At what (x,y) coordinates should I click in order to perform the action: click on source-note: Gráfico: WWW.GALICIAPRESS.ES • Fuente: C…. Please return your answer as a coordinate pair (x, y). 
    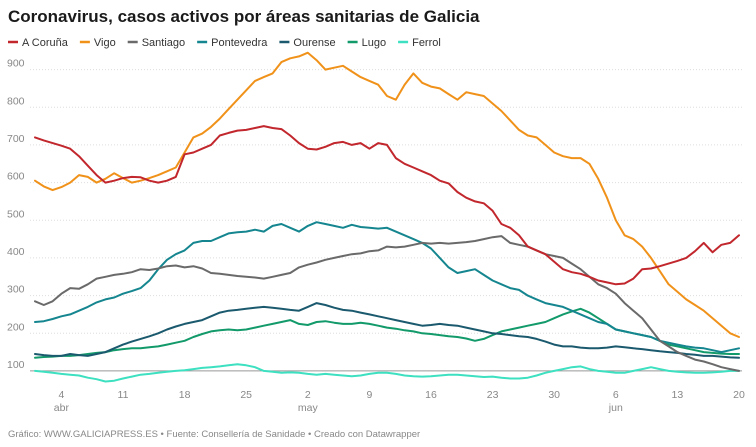
    Looking at the image, I should click on (214, 434).